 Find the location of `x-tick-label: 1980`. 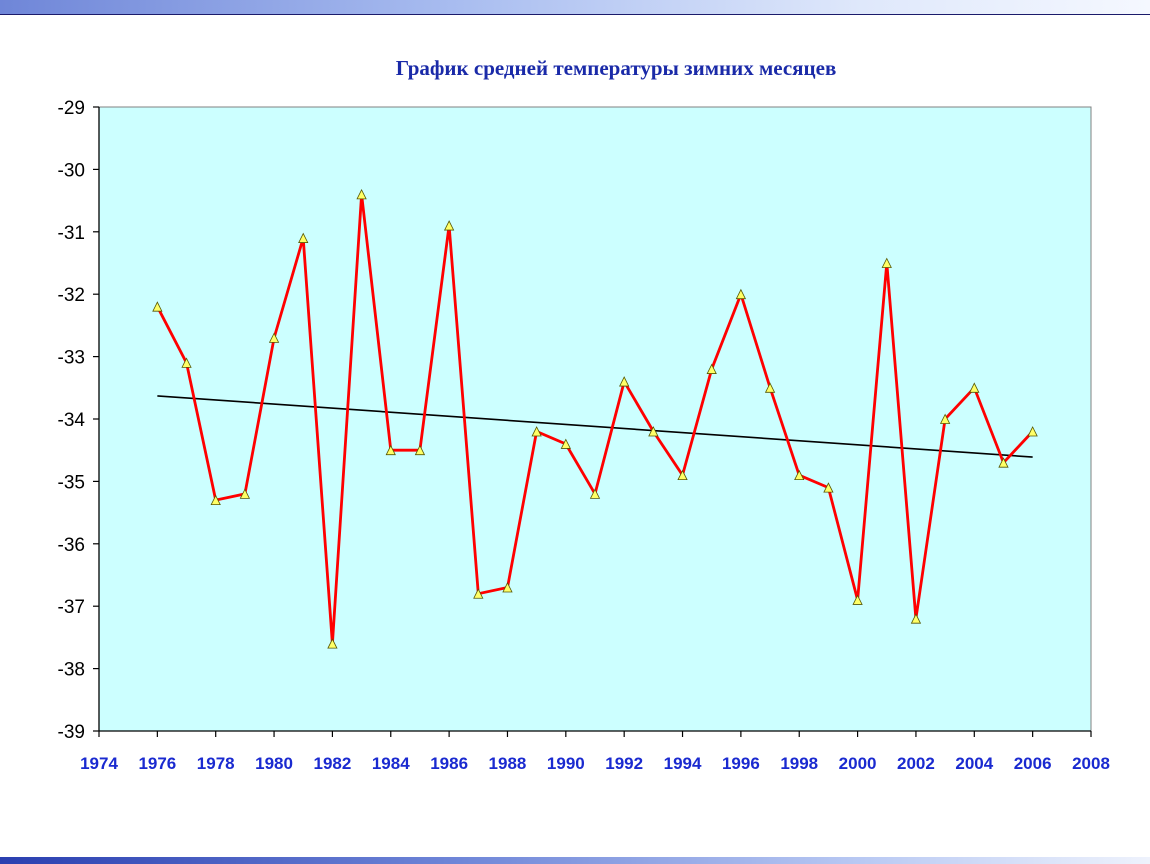

x-tick-label: 1980 is located at coordinates (274, 763).